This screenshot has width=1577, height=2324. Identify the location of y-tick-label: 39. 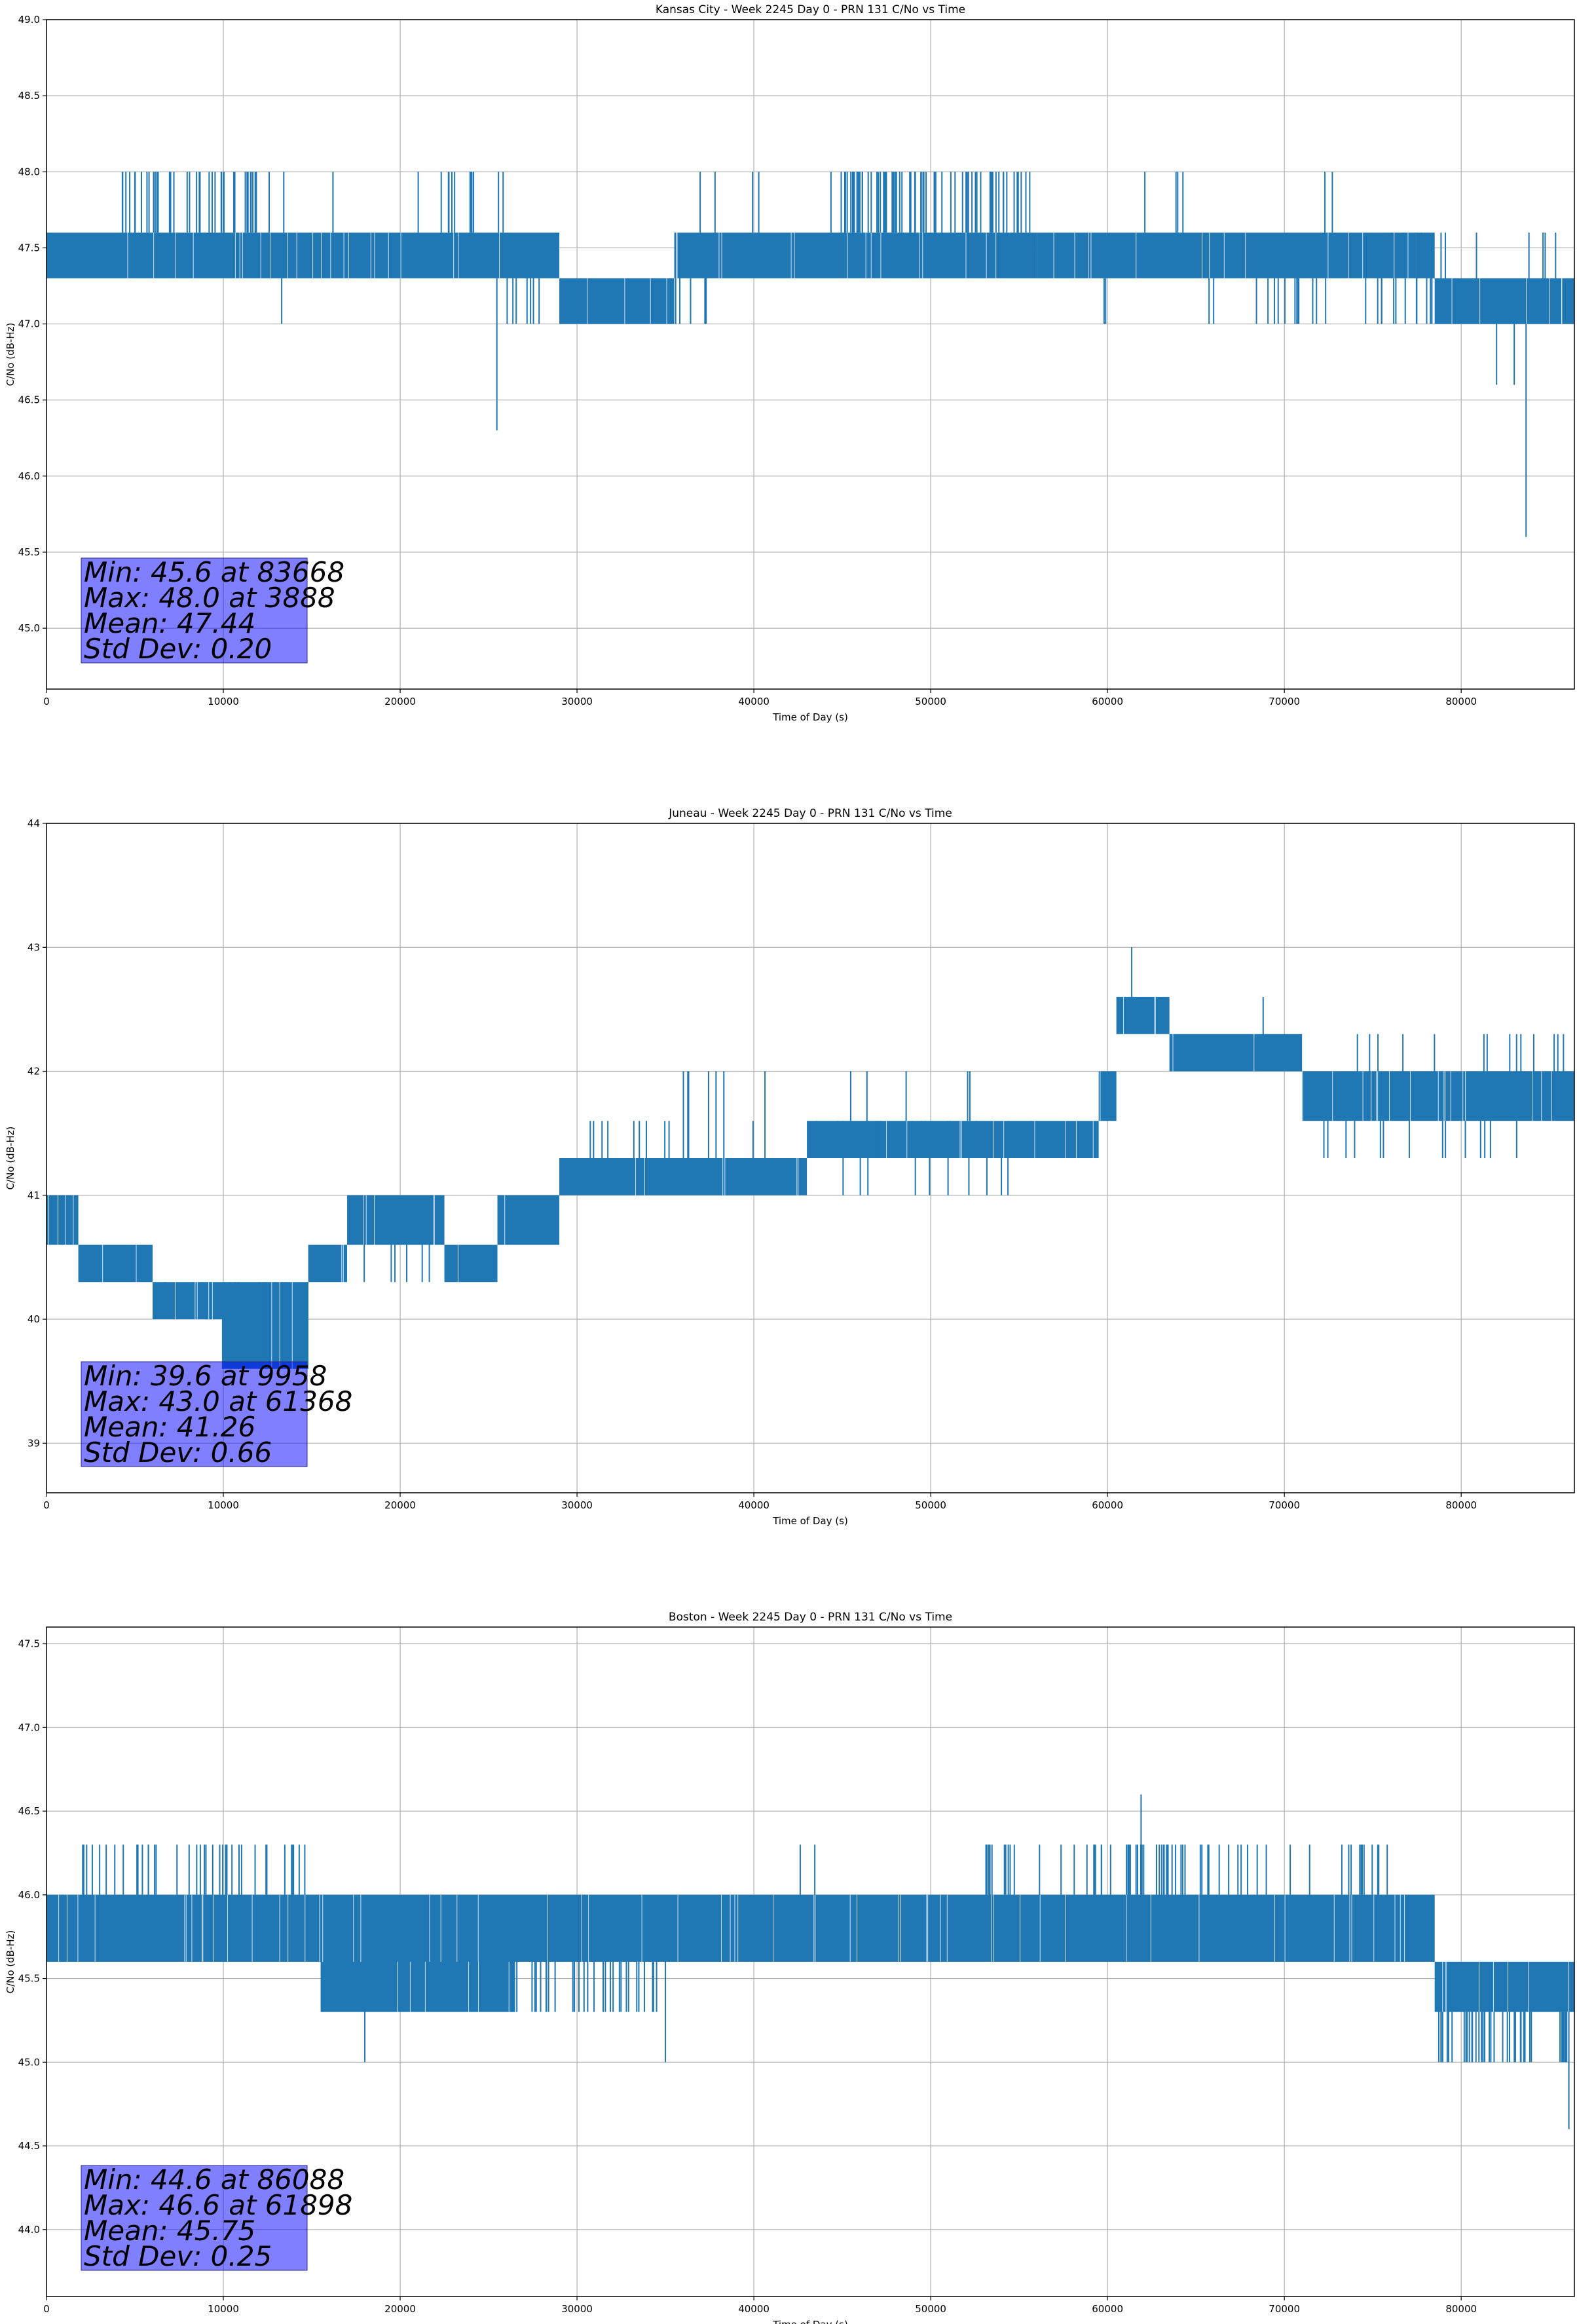
(34, 1443).